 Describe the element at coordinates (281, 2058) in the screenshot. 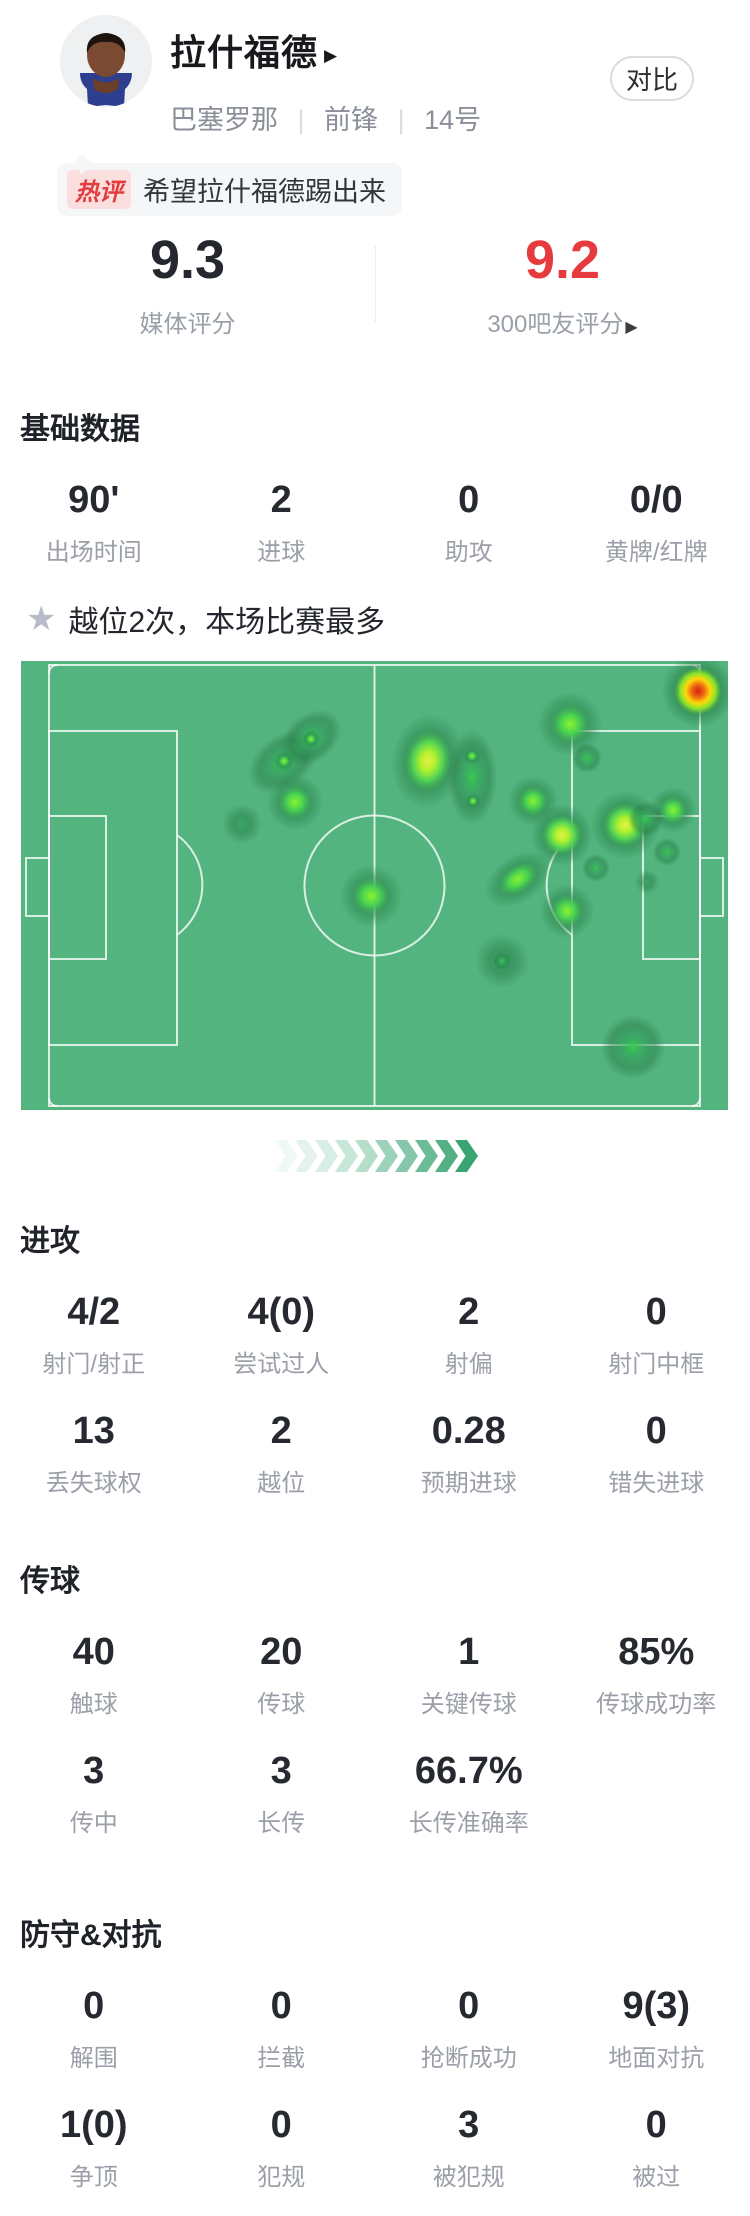

I see `stat-label: 拦截` at that location.